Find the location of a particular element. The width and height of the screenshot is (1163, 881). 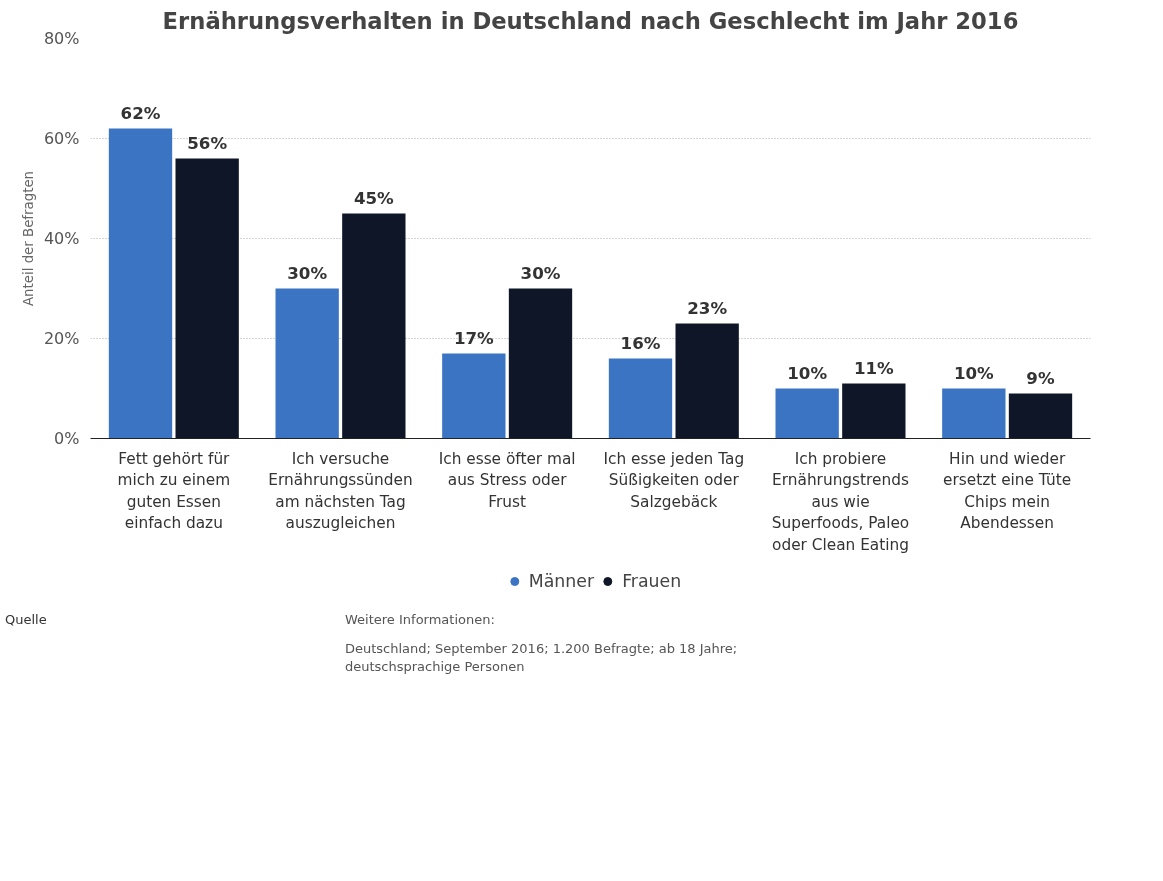

y-tick-label: 0% is located at coordinates (67, 438).